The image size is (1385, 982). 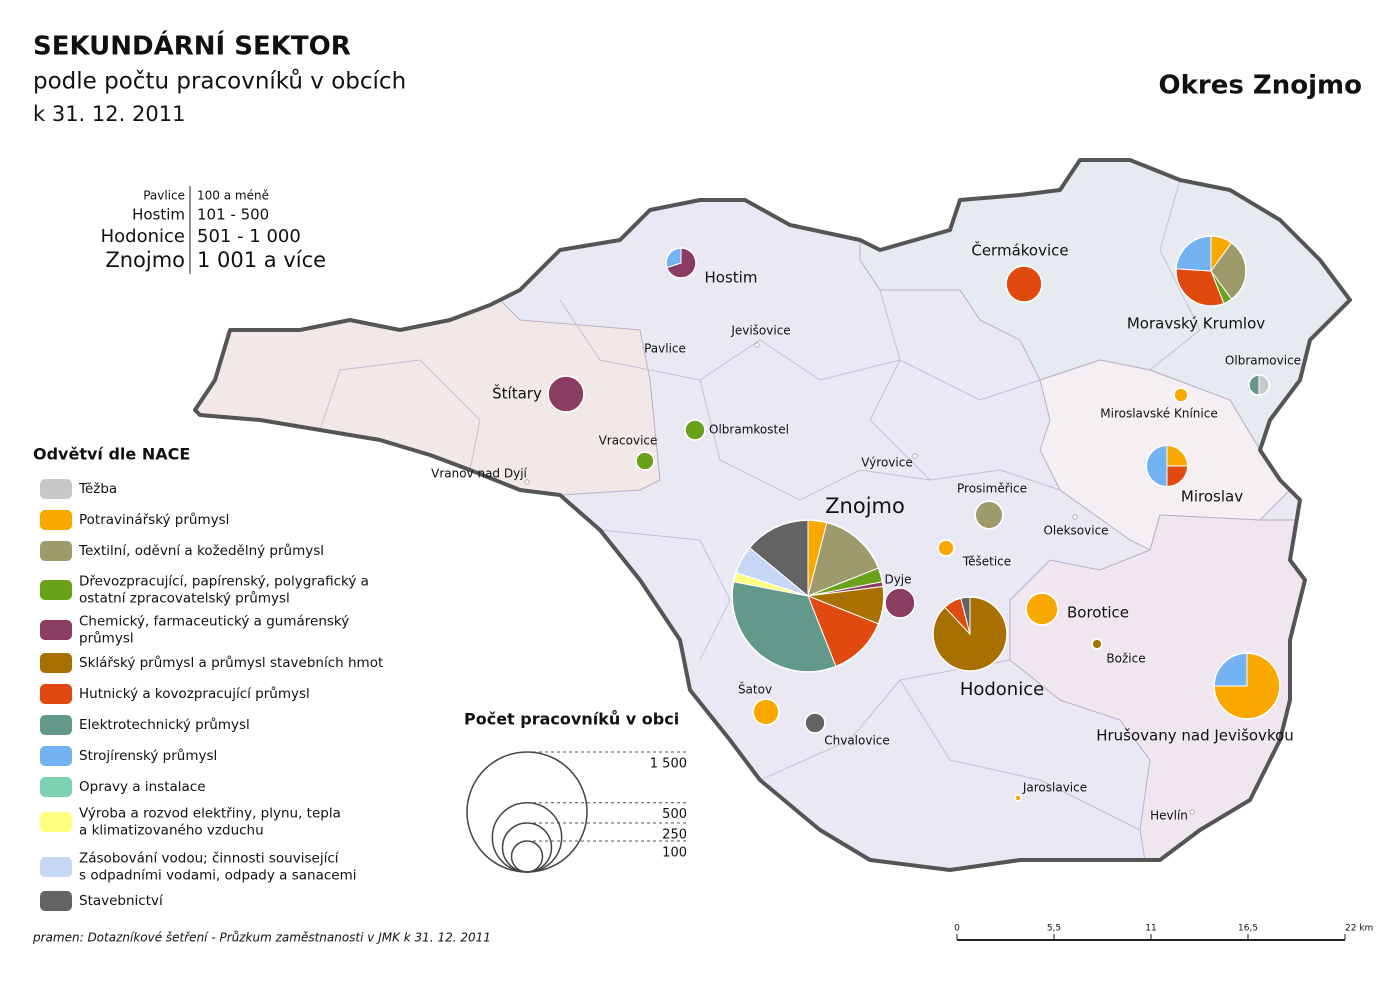 I want to click on town-label: Šatov, so click(x=755, y=689).